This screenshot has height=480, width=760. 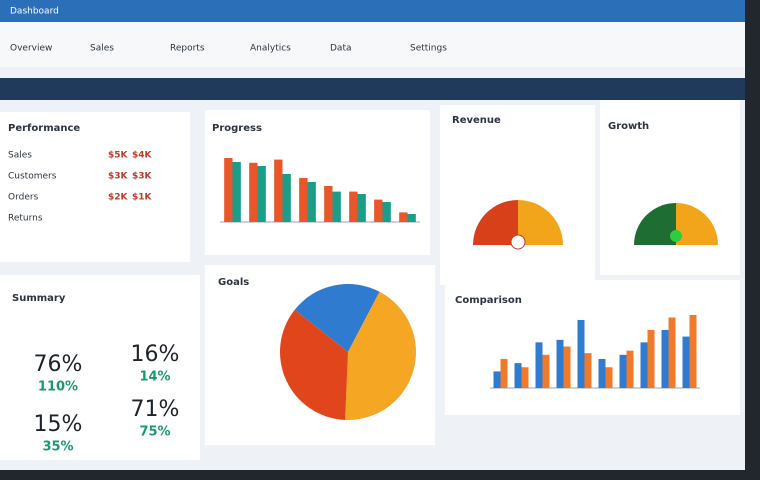 I want to click on table-cell: $4K, so click(x=142, y=156).